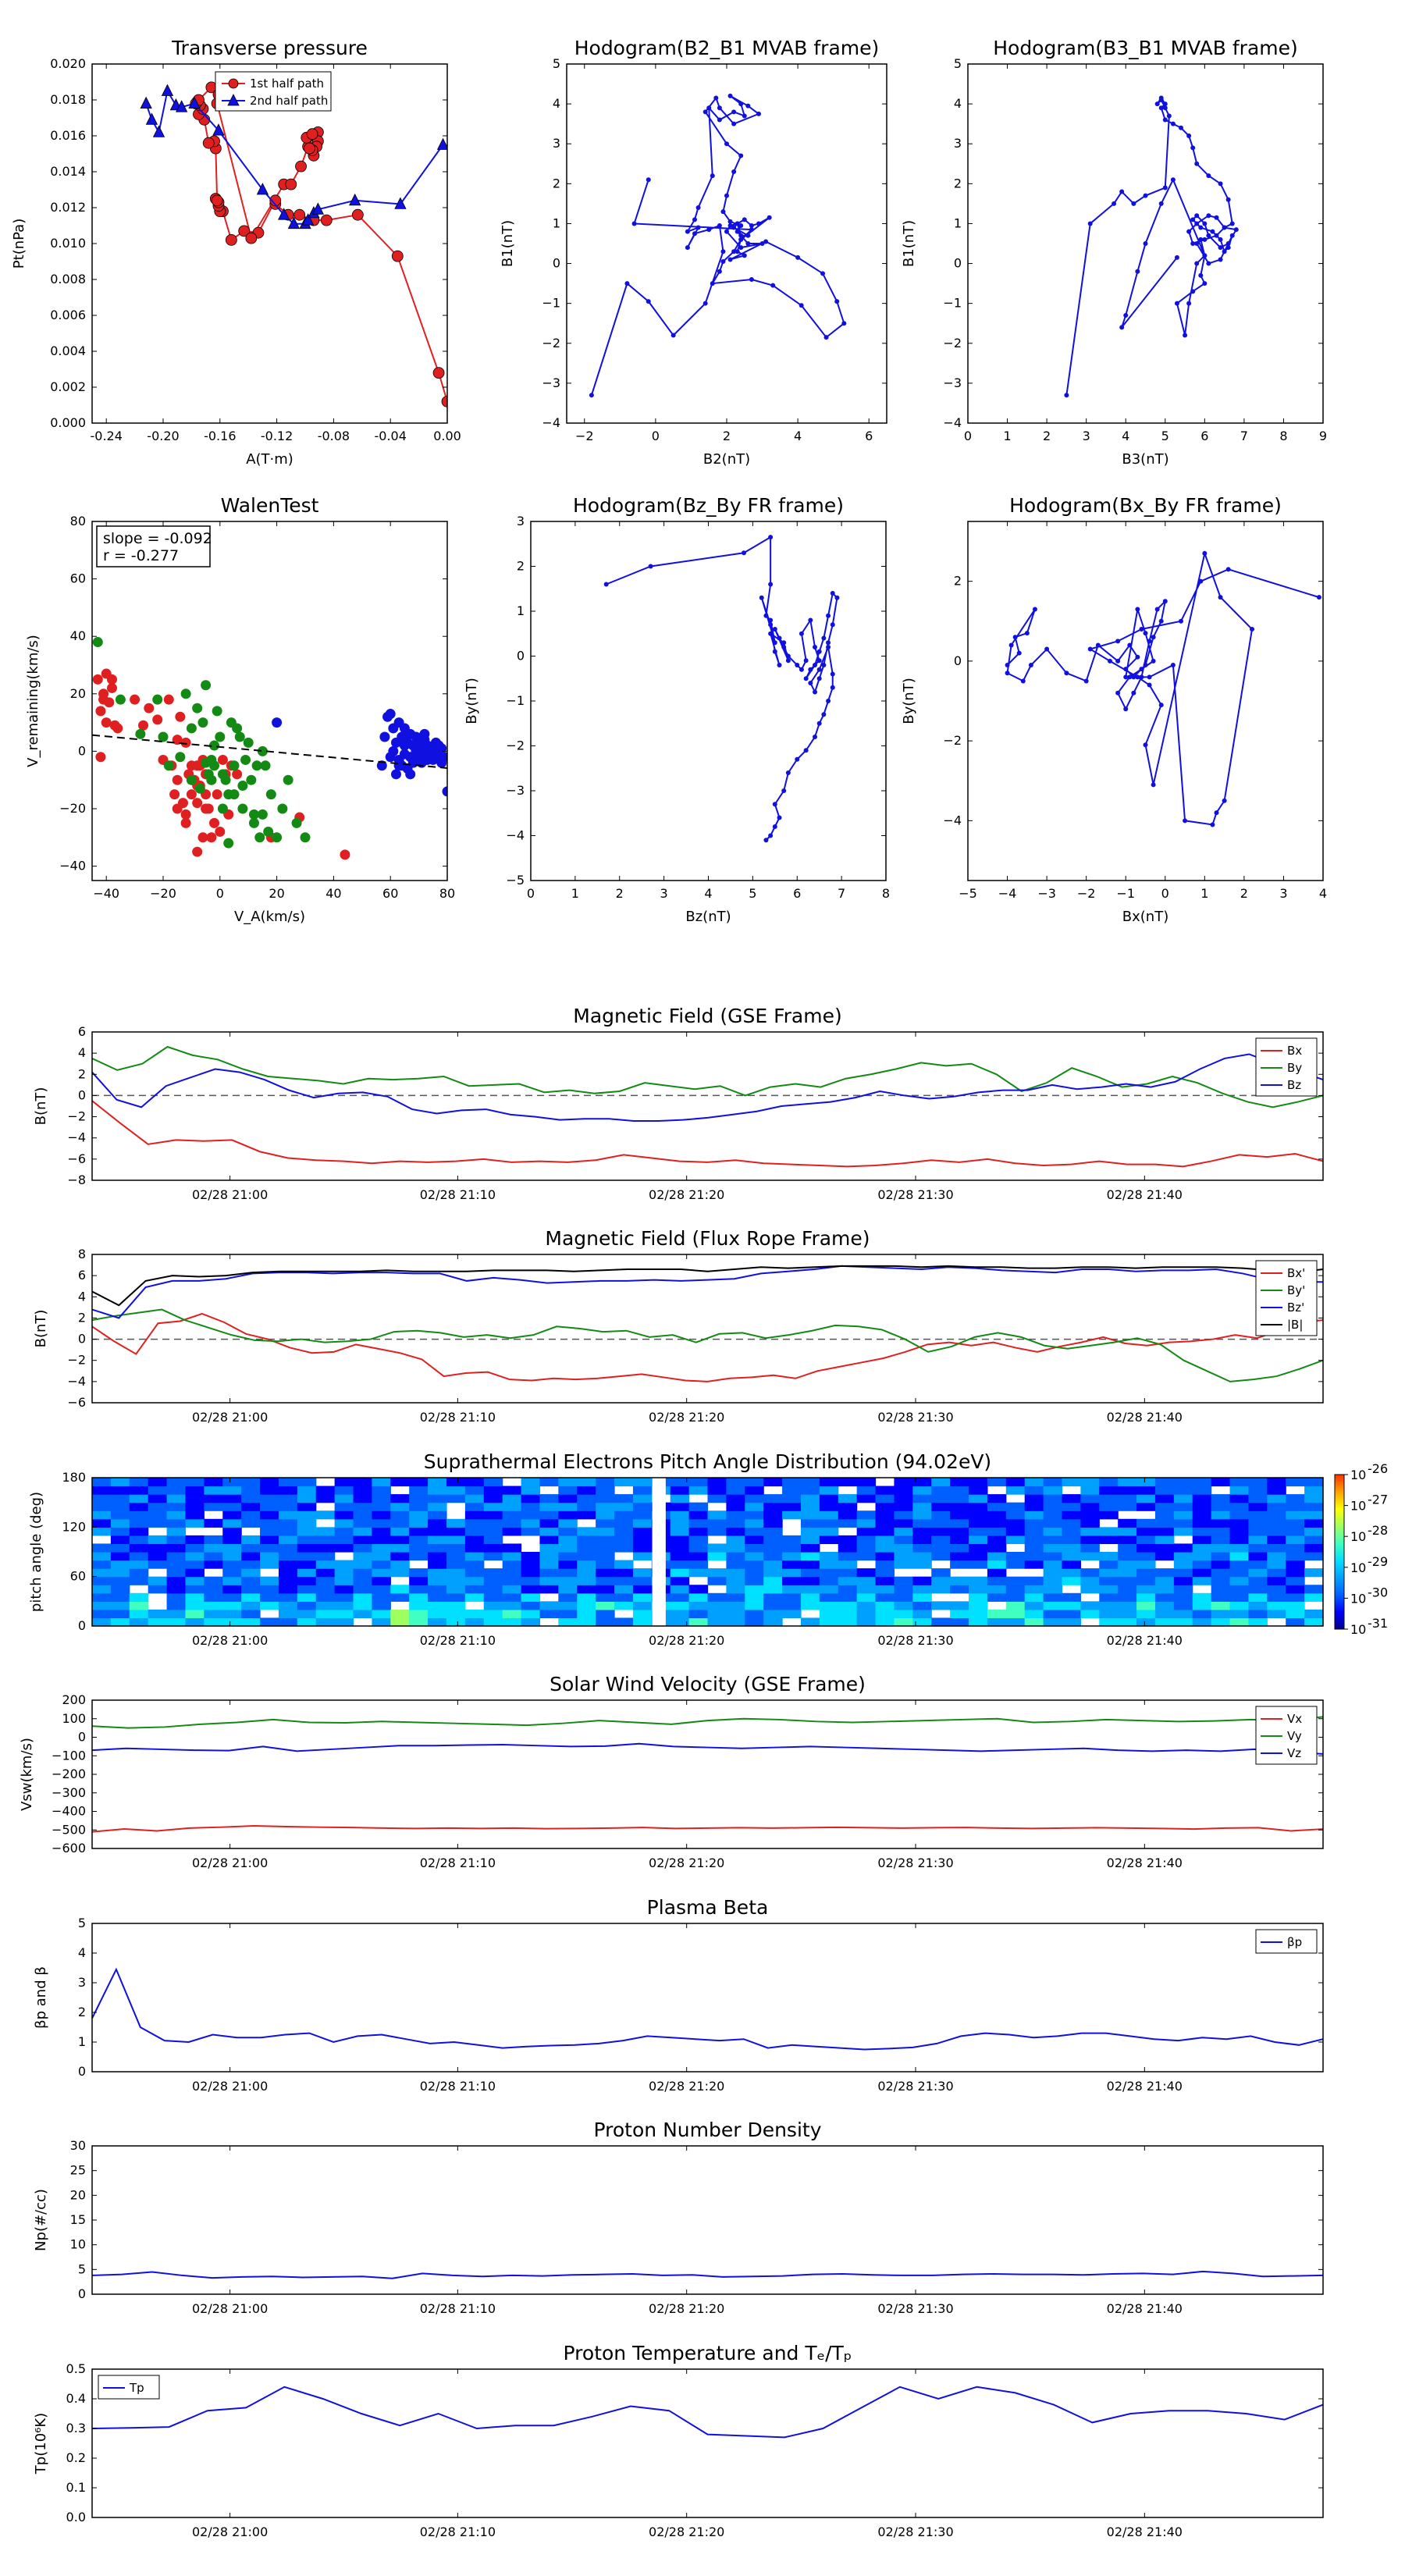 The height and width of the screenshot is (2576, 1405). I want to click on beta-time-label: 02/28 21:40, so click(1145, 2086).